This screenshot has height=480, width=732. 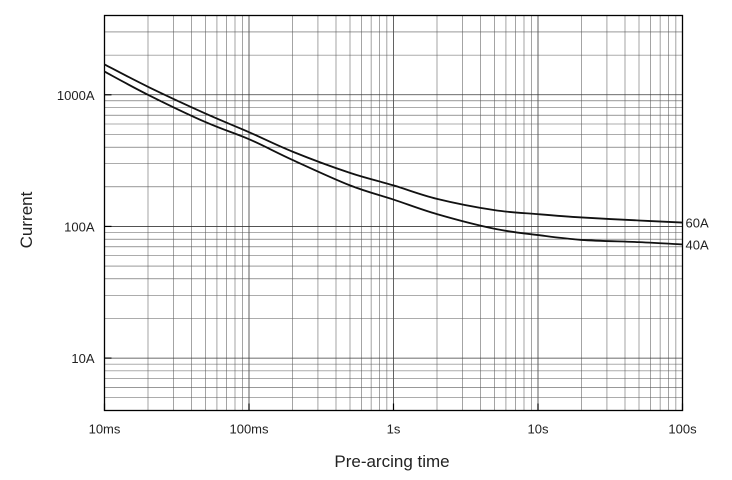 I want to click on series-label-40a: 40A, so click(x=697, y=244).